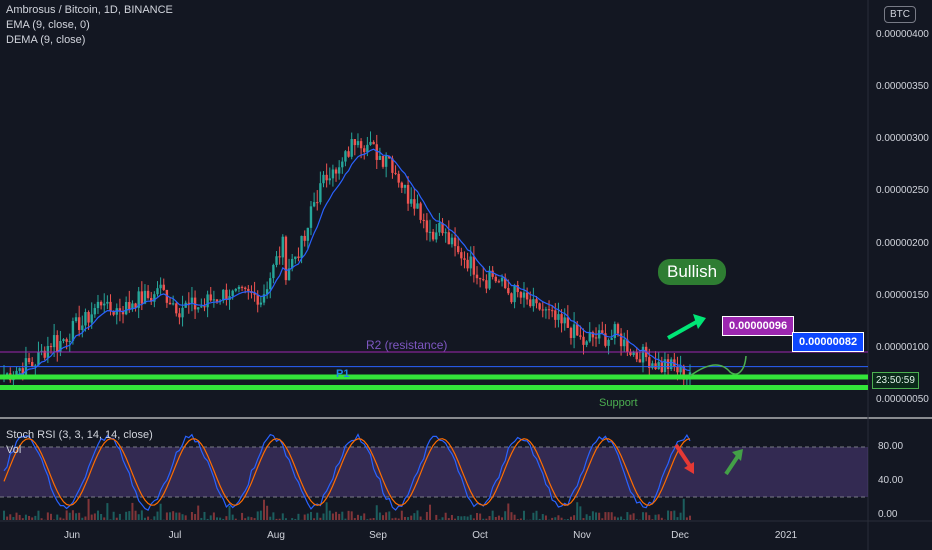  I want to click on stoch-d-line, so click(347, 472).